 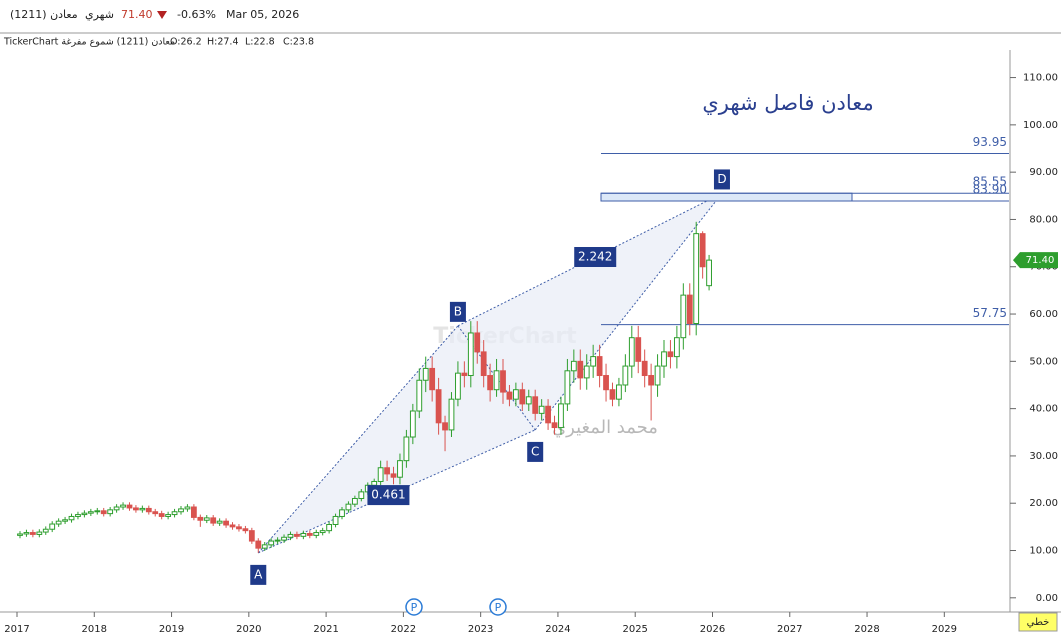 What do you see at coordinates (990, 313) in the screenshot?
I see `level-label: 57.75` at bounding box center [990, 313].